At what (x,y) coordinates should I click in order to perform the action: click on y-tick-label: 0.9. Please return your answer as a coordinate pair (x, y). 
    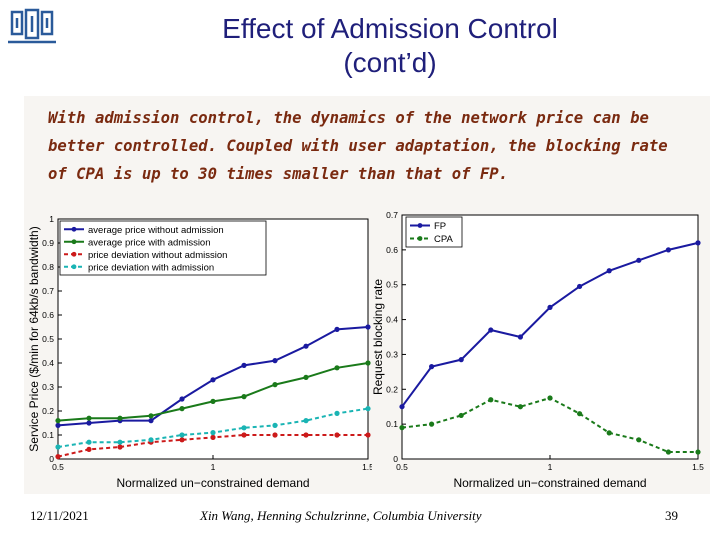
    Looking at the image, I should click on (48, 243).